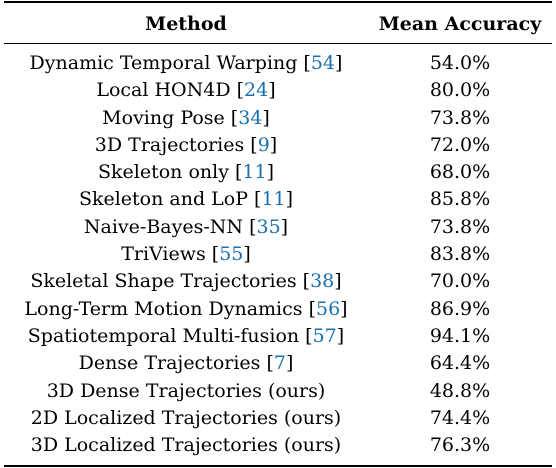 The width and height of the screenshot is (556, 468). I want to click on accuracy-cell: 83.8%, so click(460, 254).